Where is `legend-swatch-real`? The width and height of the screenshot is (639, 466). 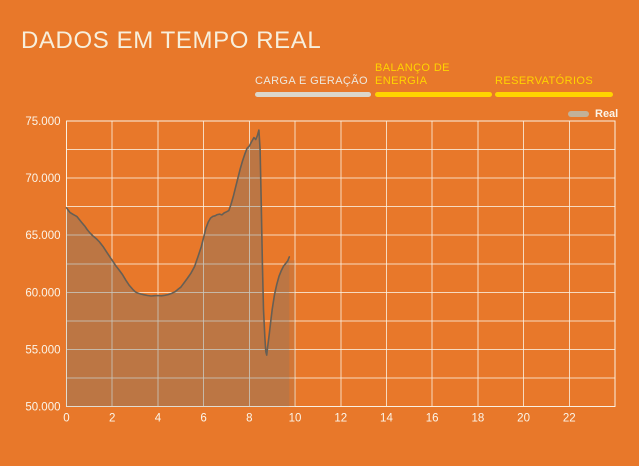 legend-swatch-real is located at coordinates (578, 114).